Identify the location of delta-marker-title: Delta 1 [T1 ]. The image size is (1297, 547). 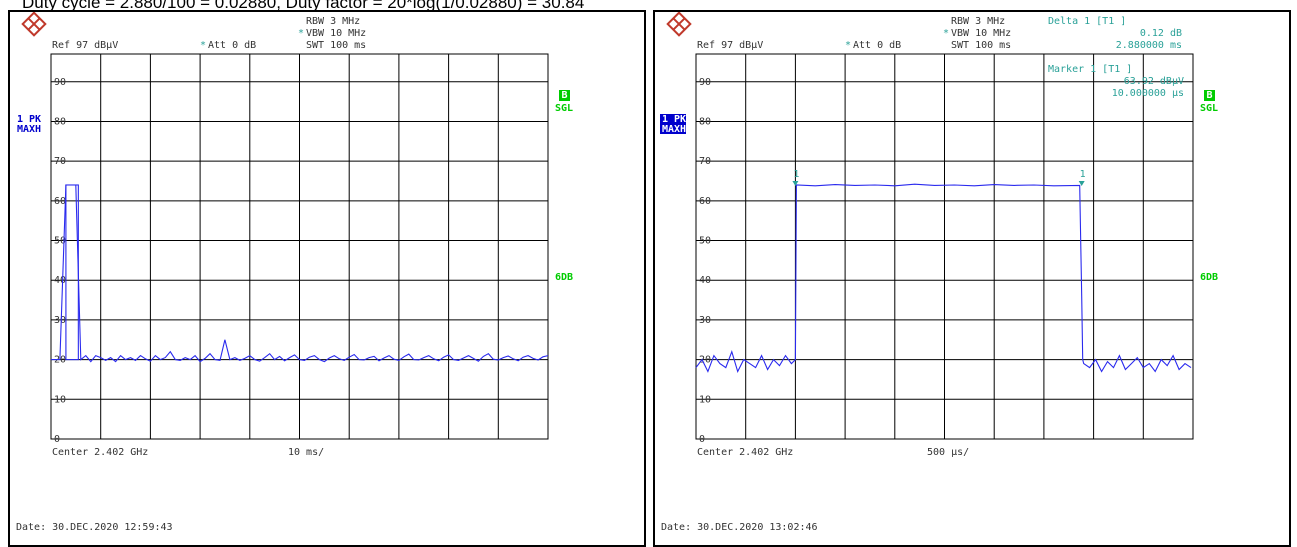
(1087, 21).